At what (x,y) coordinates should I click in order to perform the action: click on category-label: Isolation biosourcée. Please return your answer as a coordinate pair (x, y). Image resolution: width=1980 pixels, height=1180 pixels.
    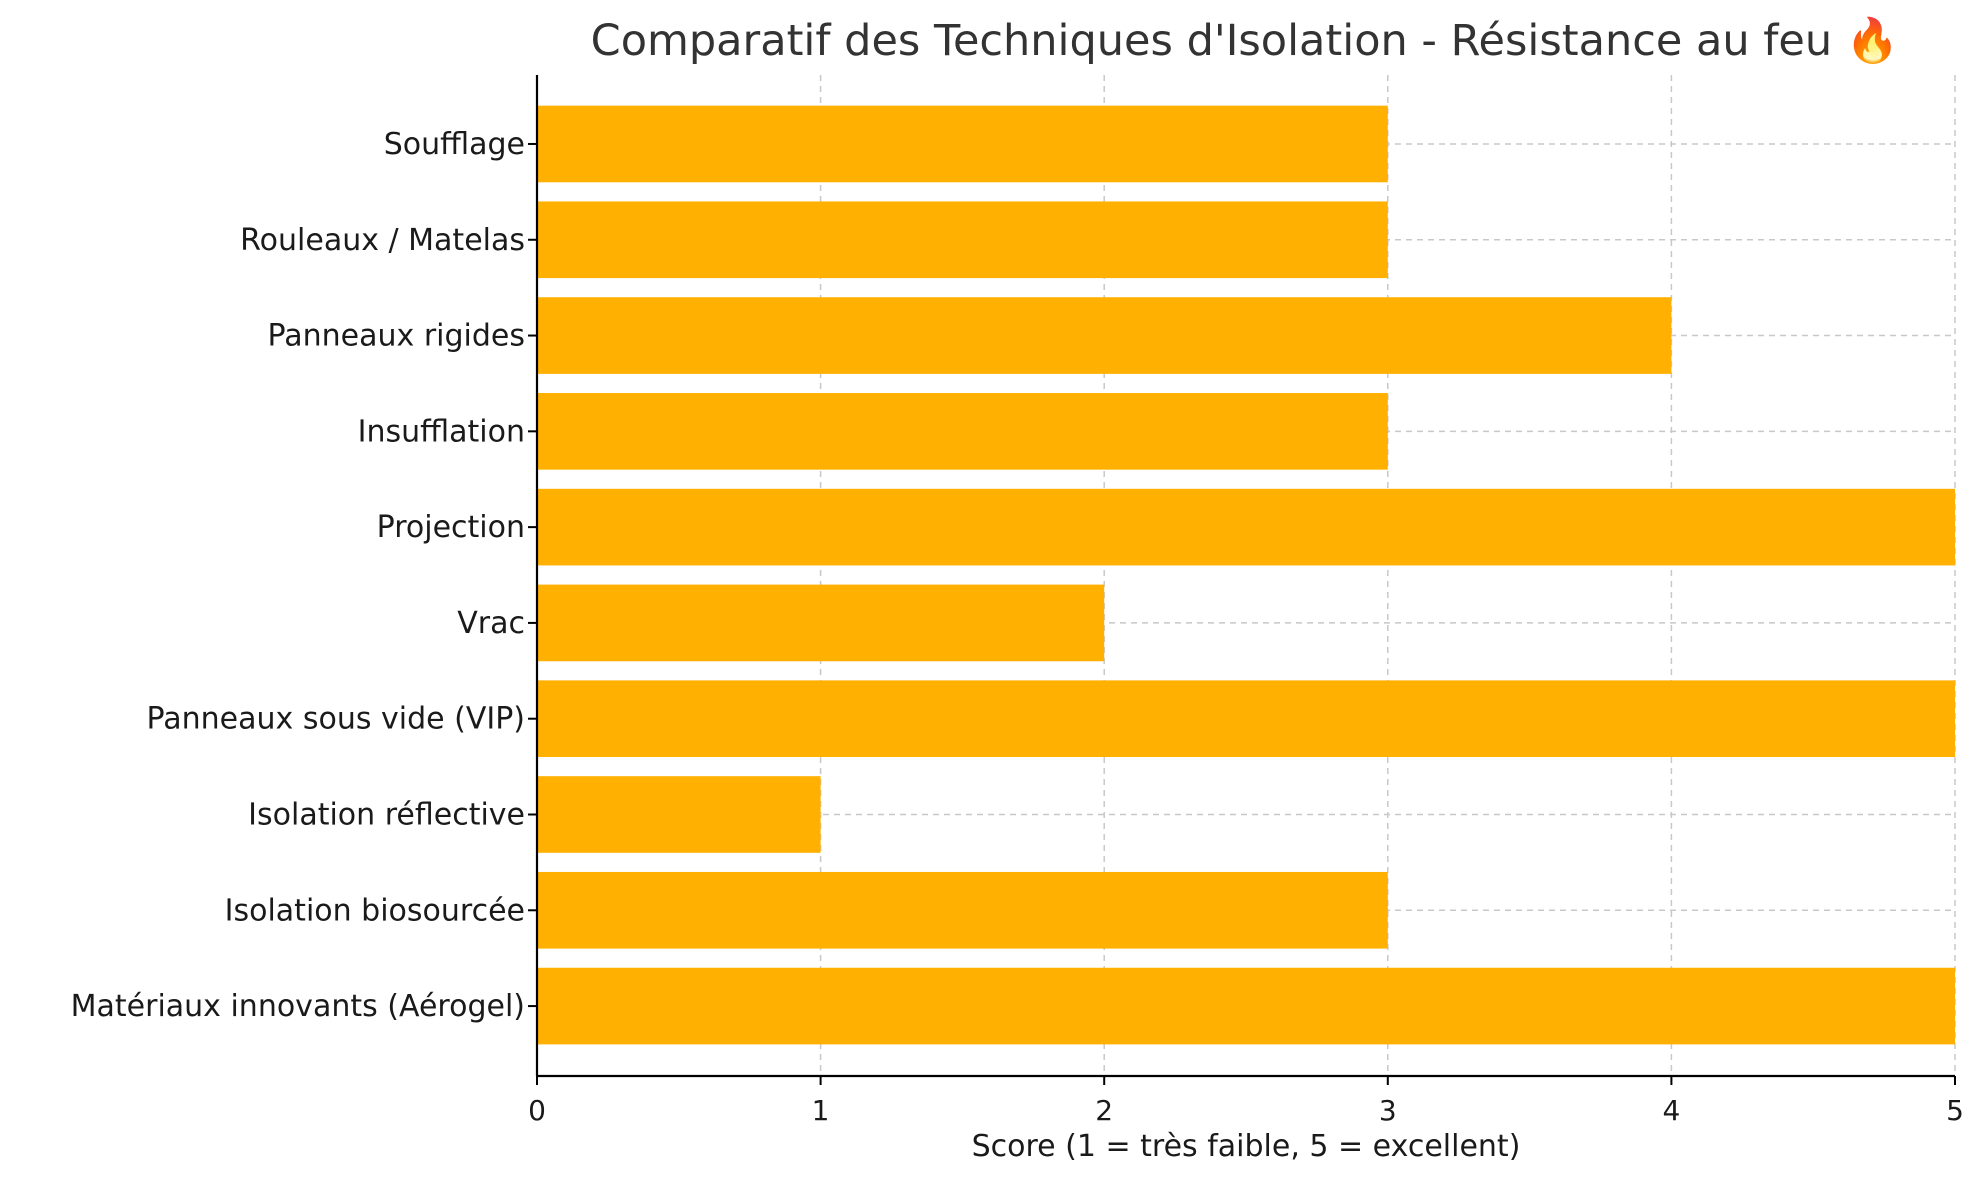
    Looking at the image, I should click on (375, 910).